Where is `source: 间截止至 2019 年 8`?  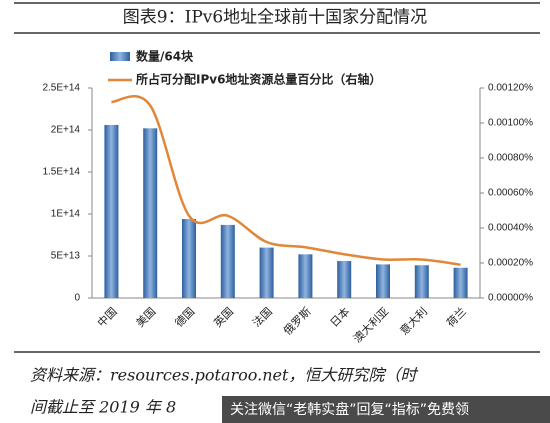 source: 间截止至 2019 年 8 is located at coordinates (103, 407).